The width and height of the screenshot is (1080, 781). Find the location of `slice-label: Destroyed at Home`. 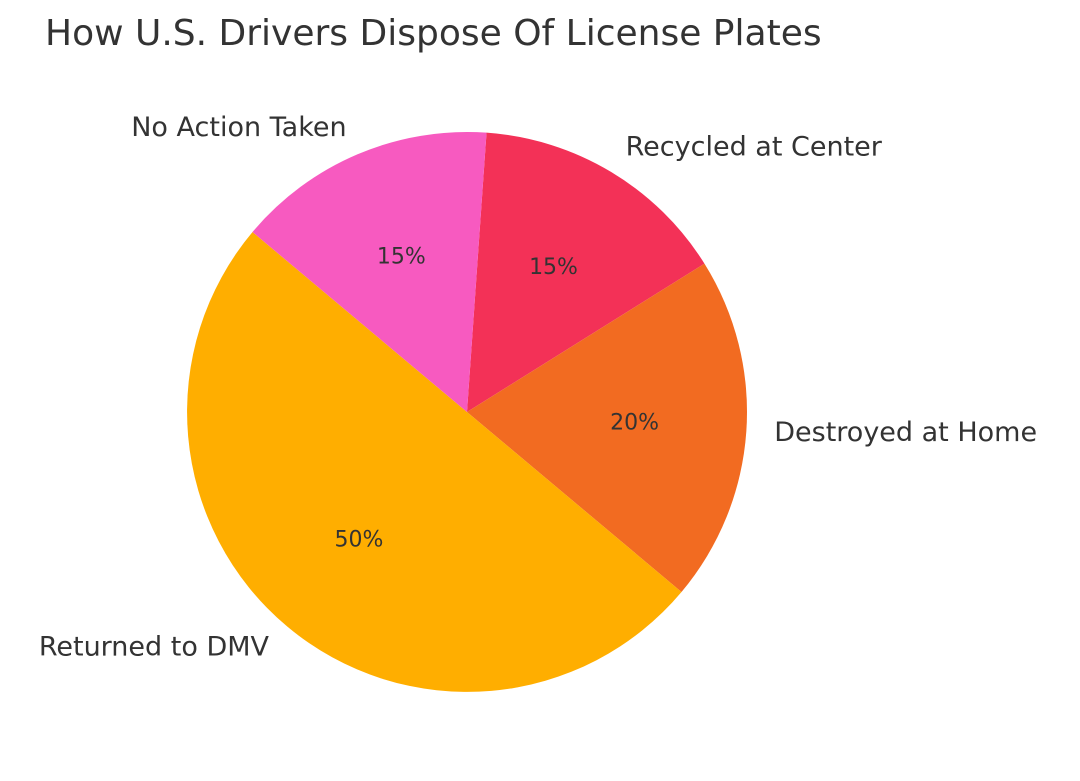

slice-label: Destroyed at Home is located at coordinates (905, 432).